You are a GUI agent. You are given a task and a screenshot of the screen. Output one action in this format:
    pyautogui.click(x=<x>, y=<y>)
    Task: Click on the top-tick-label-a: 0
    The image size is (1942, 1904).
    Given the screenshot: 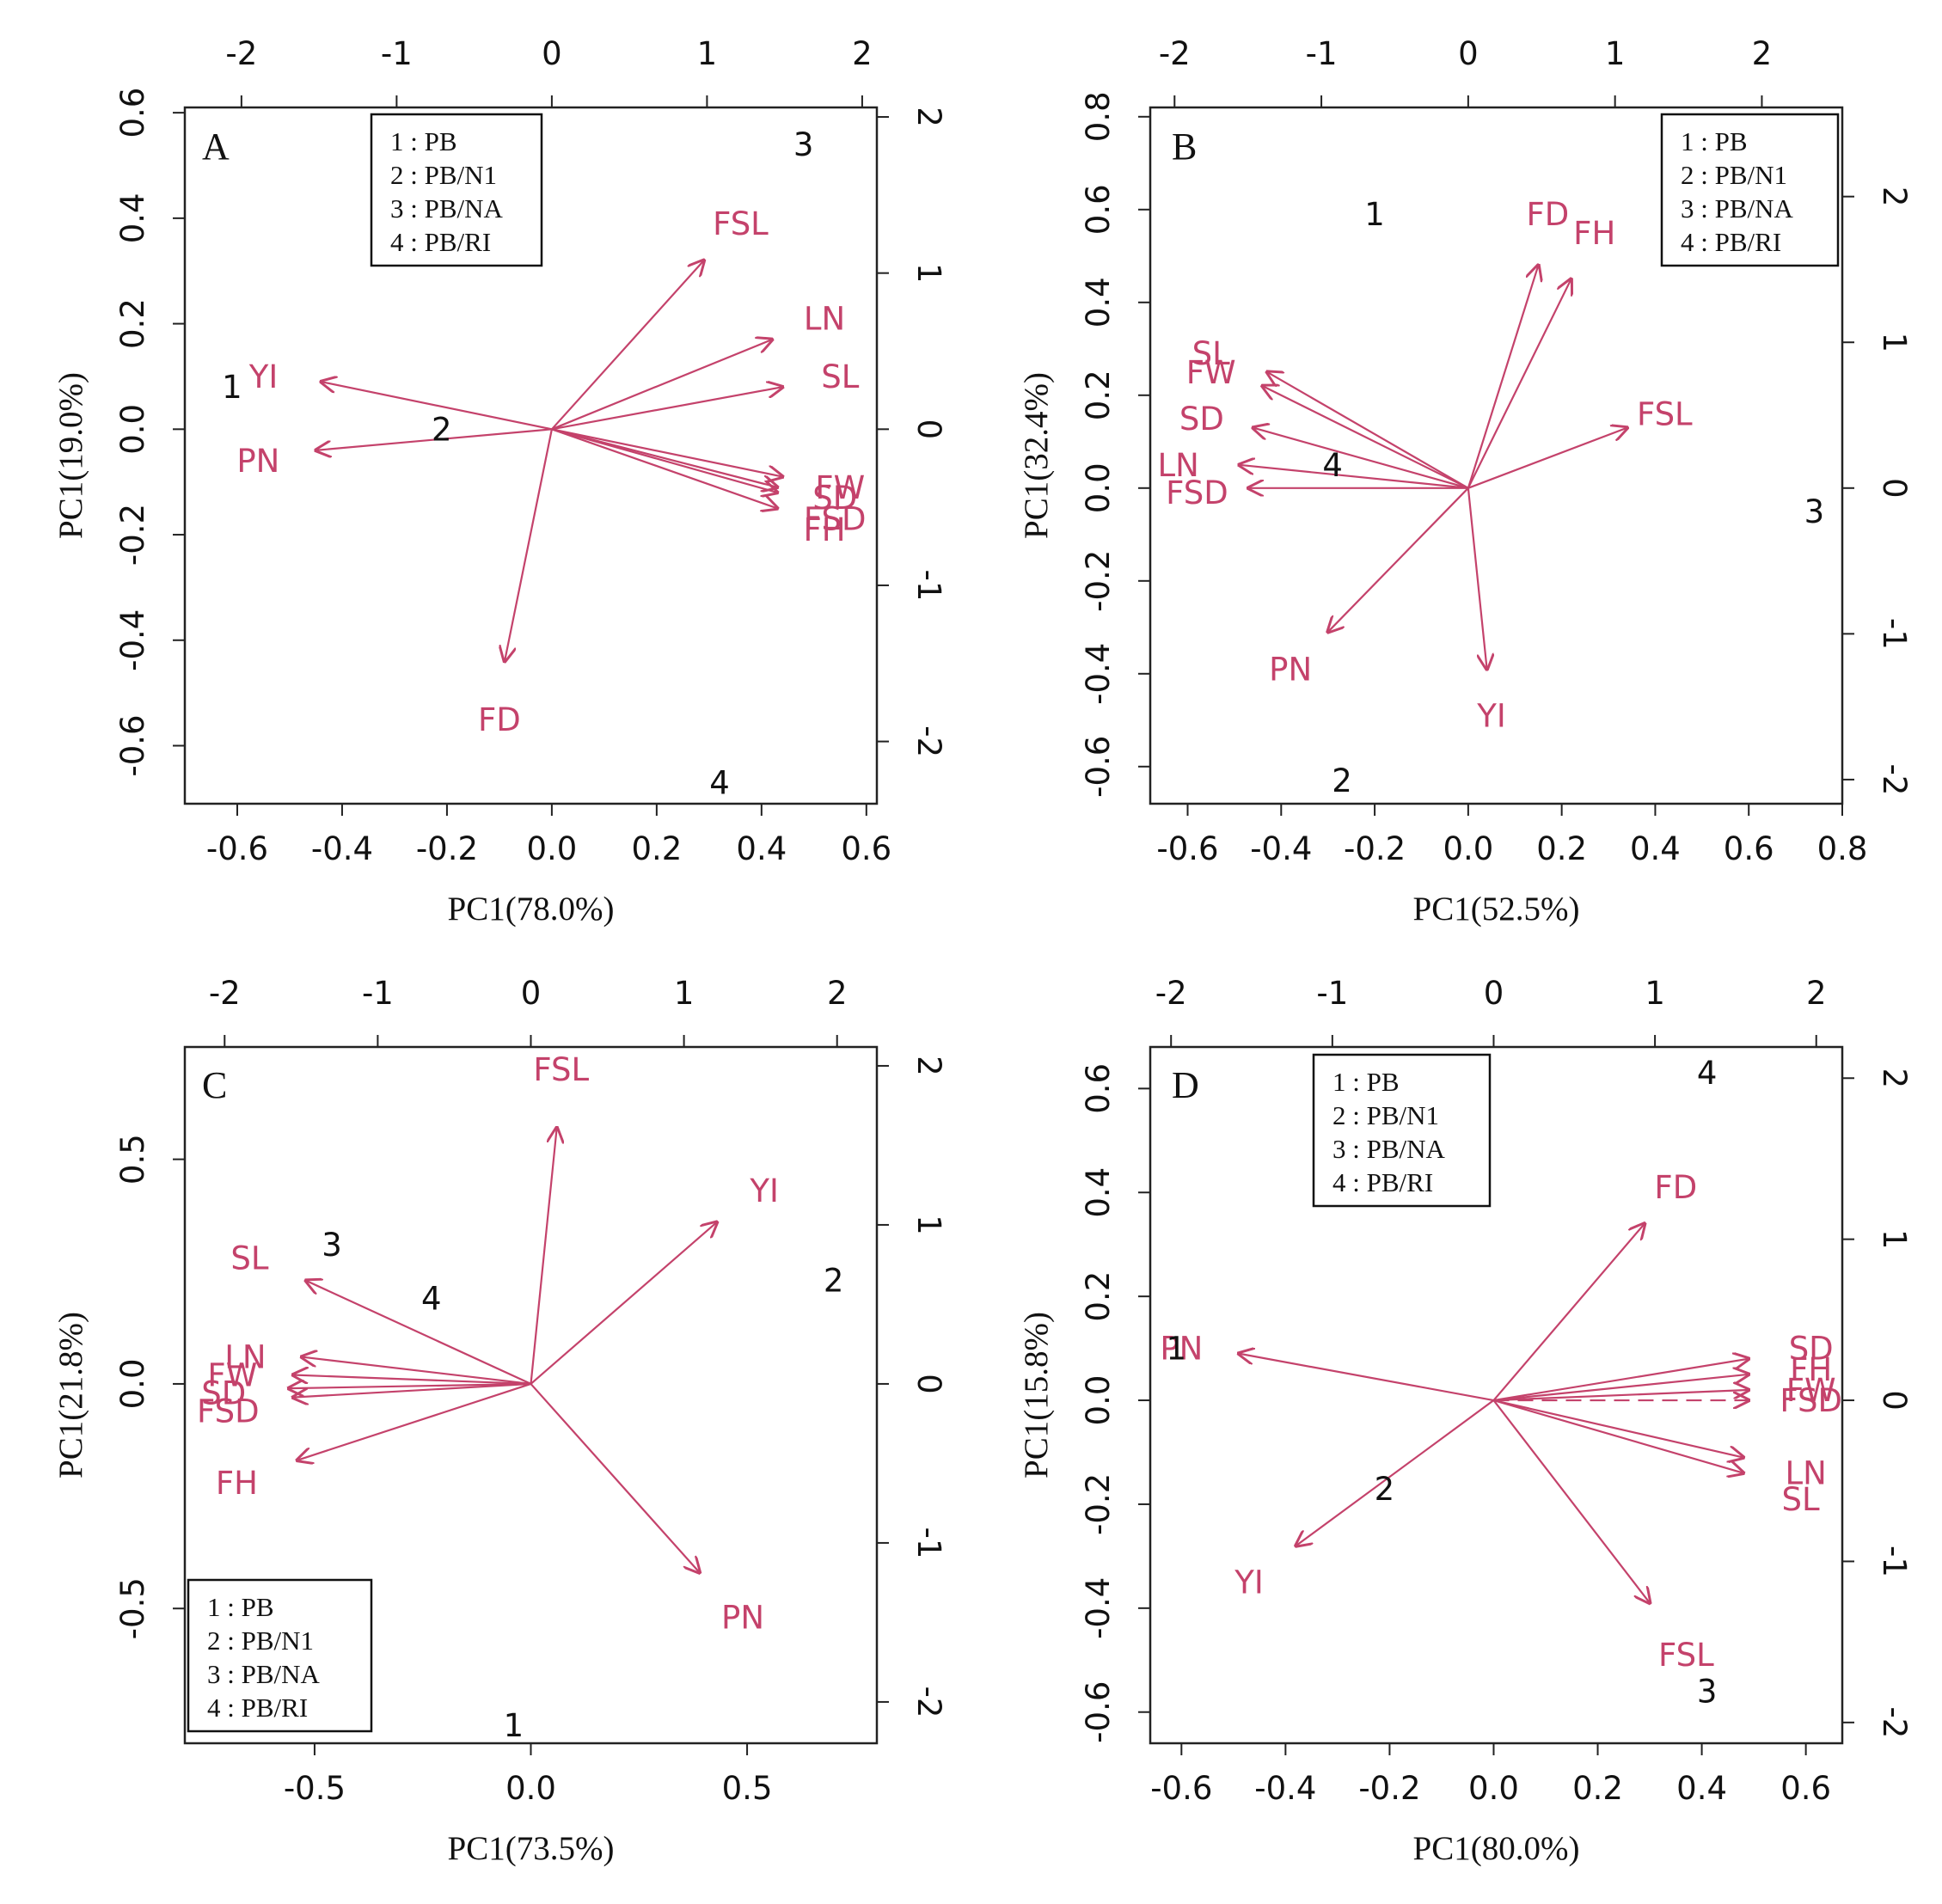 What is the action you would take?
    pyautogui.click(x=552, y=53)
    